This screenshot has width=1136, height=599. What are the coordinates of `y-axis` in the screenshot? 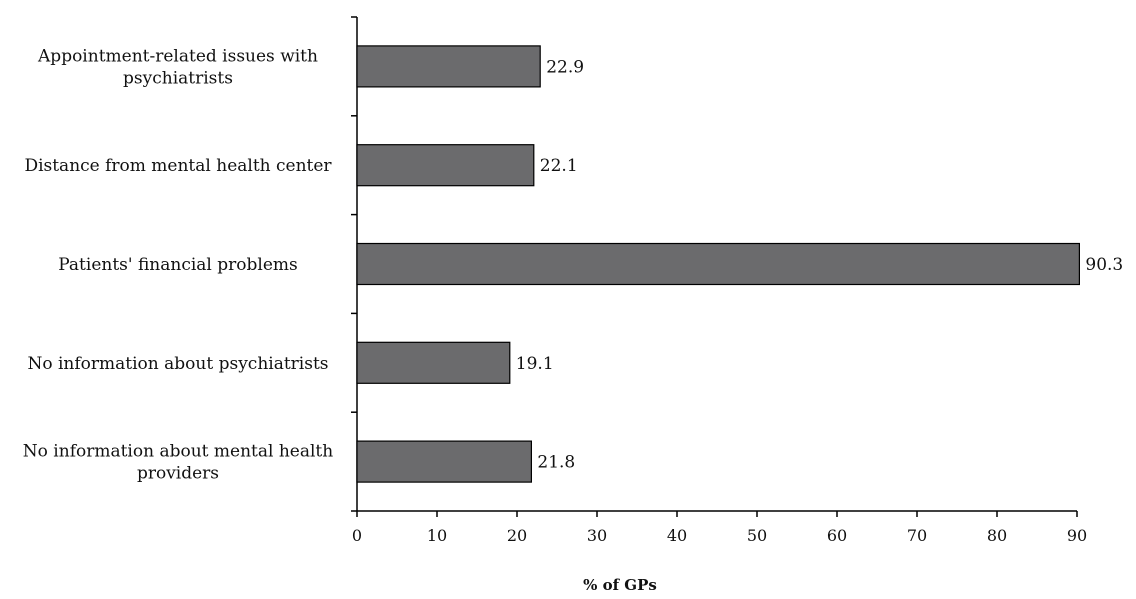 It's located at (354, 264).